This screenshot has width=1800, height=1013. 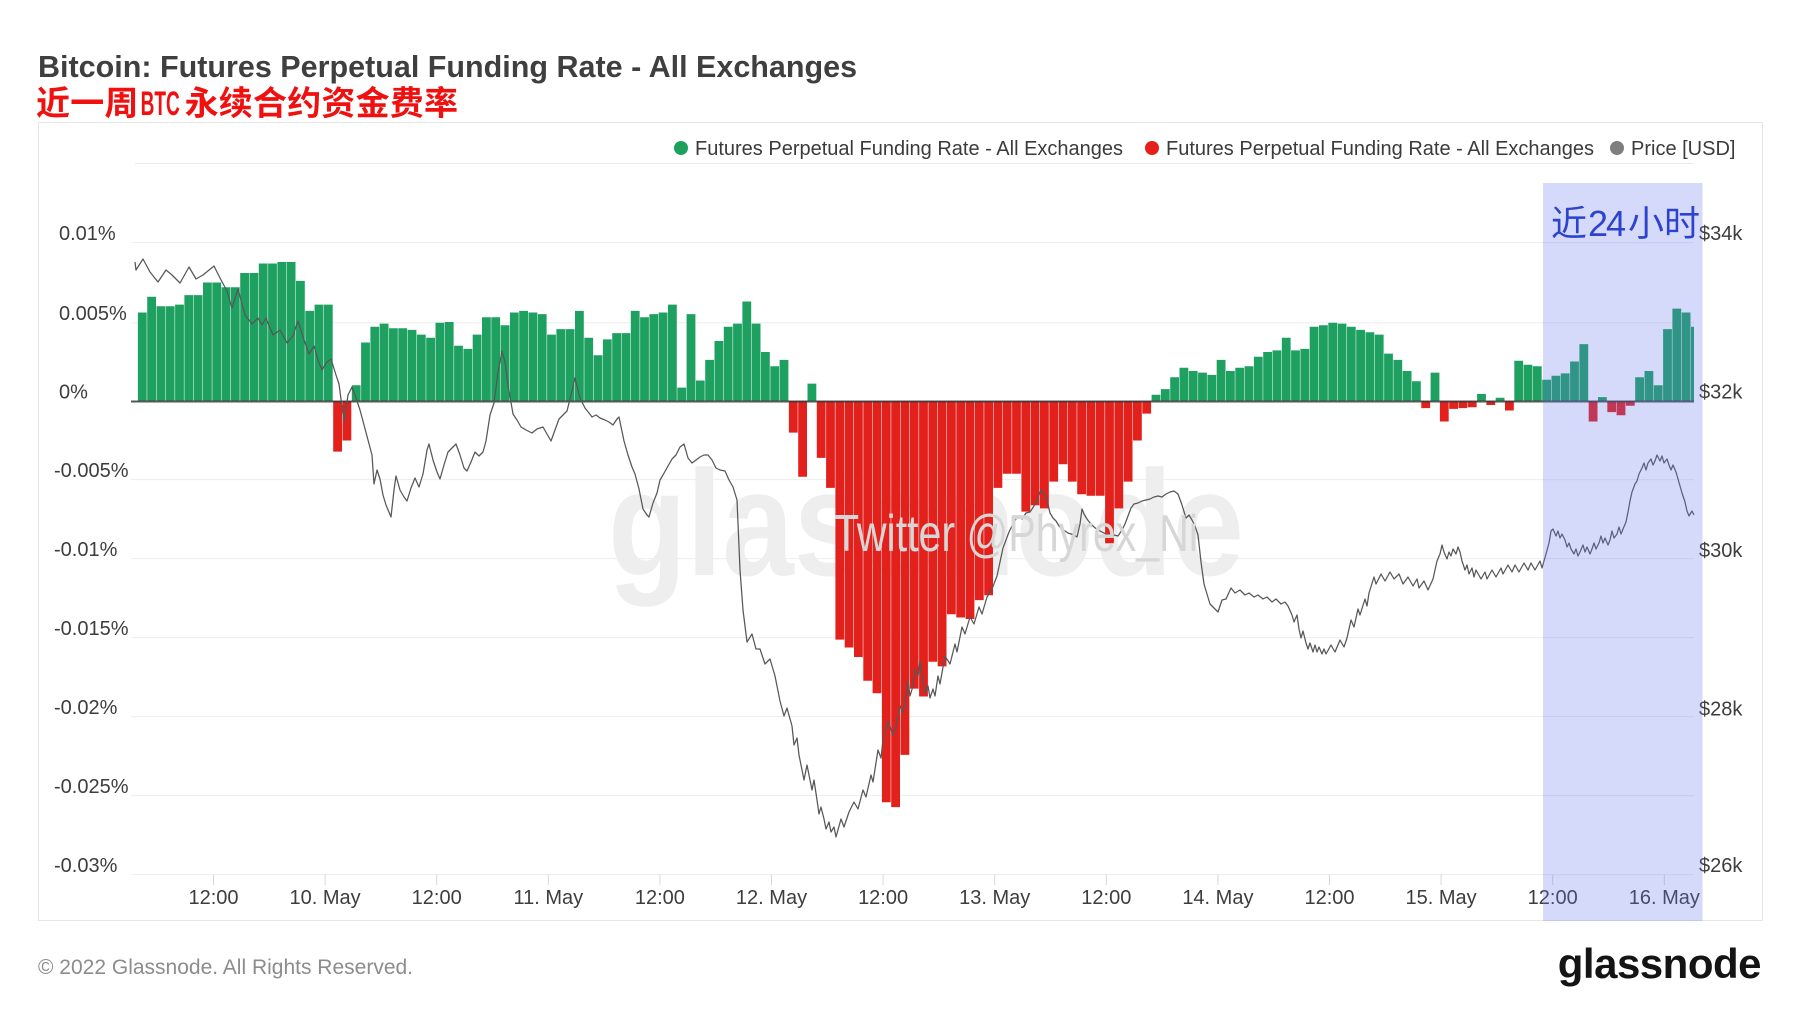 I want to click on svg-text: Twitter @Phyrex_Ni, so click(x=1016, y=534).